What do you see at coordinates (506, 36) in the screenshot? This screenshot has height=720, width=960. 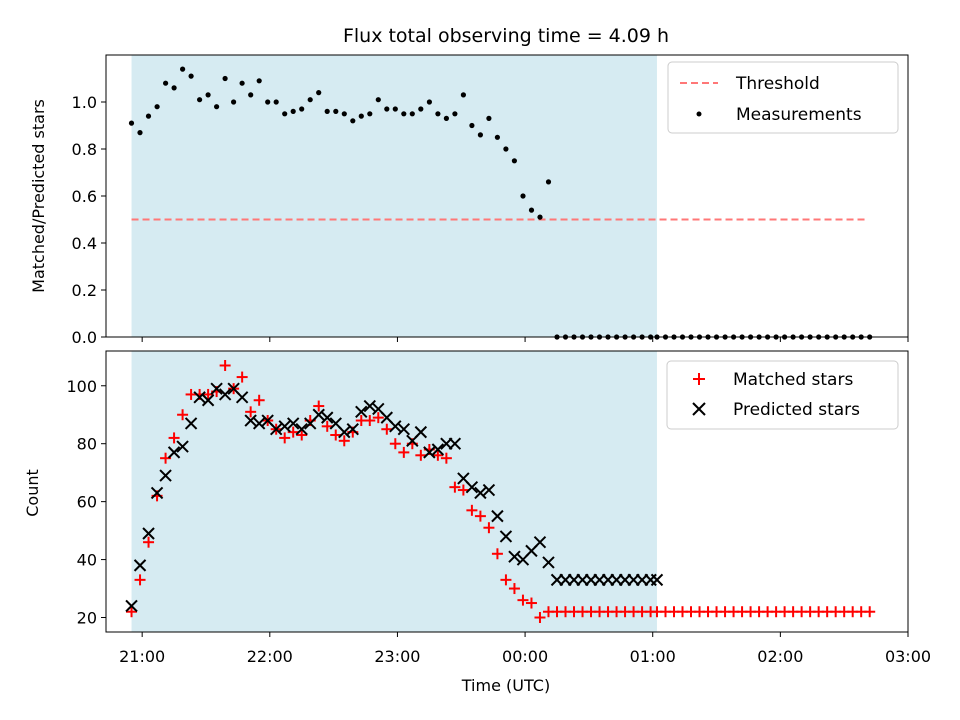 I see `chart-title: Flux total observing time = 4.09 h` at bounding box center [506, 36].